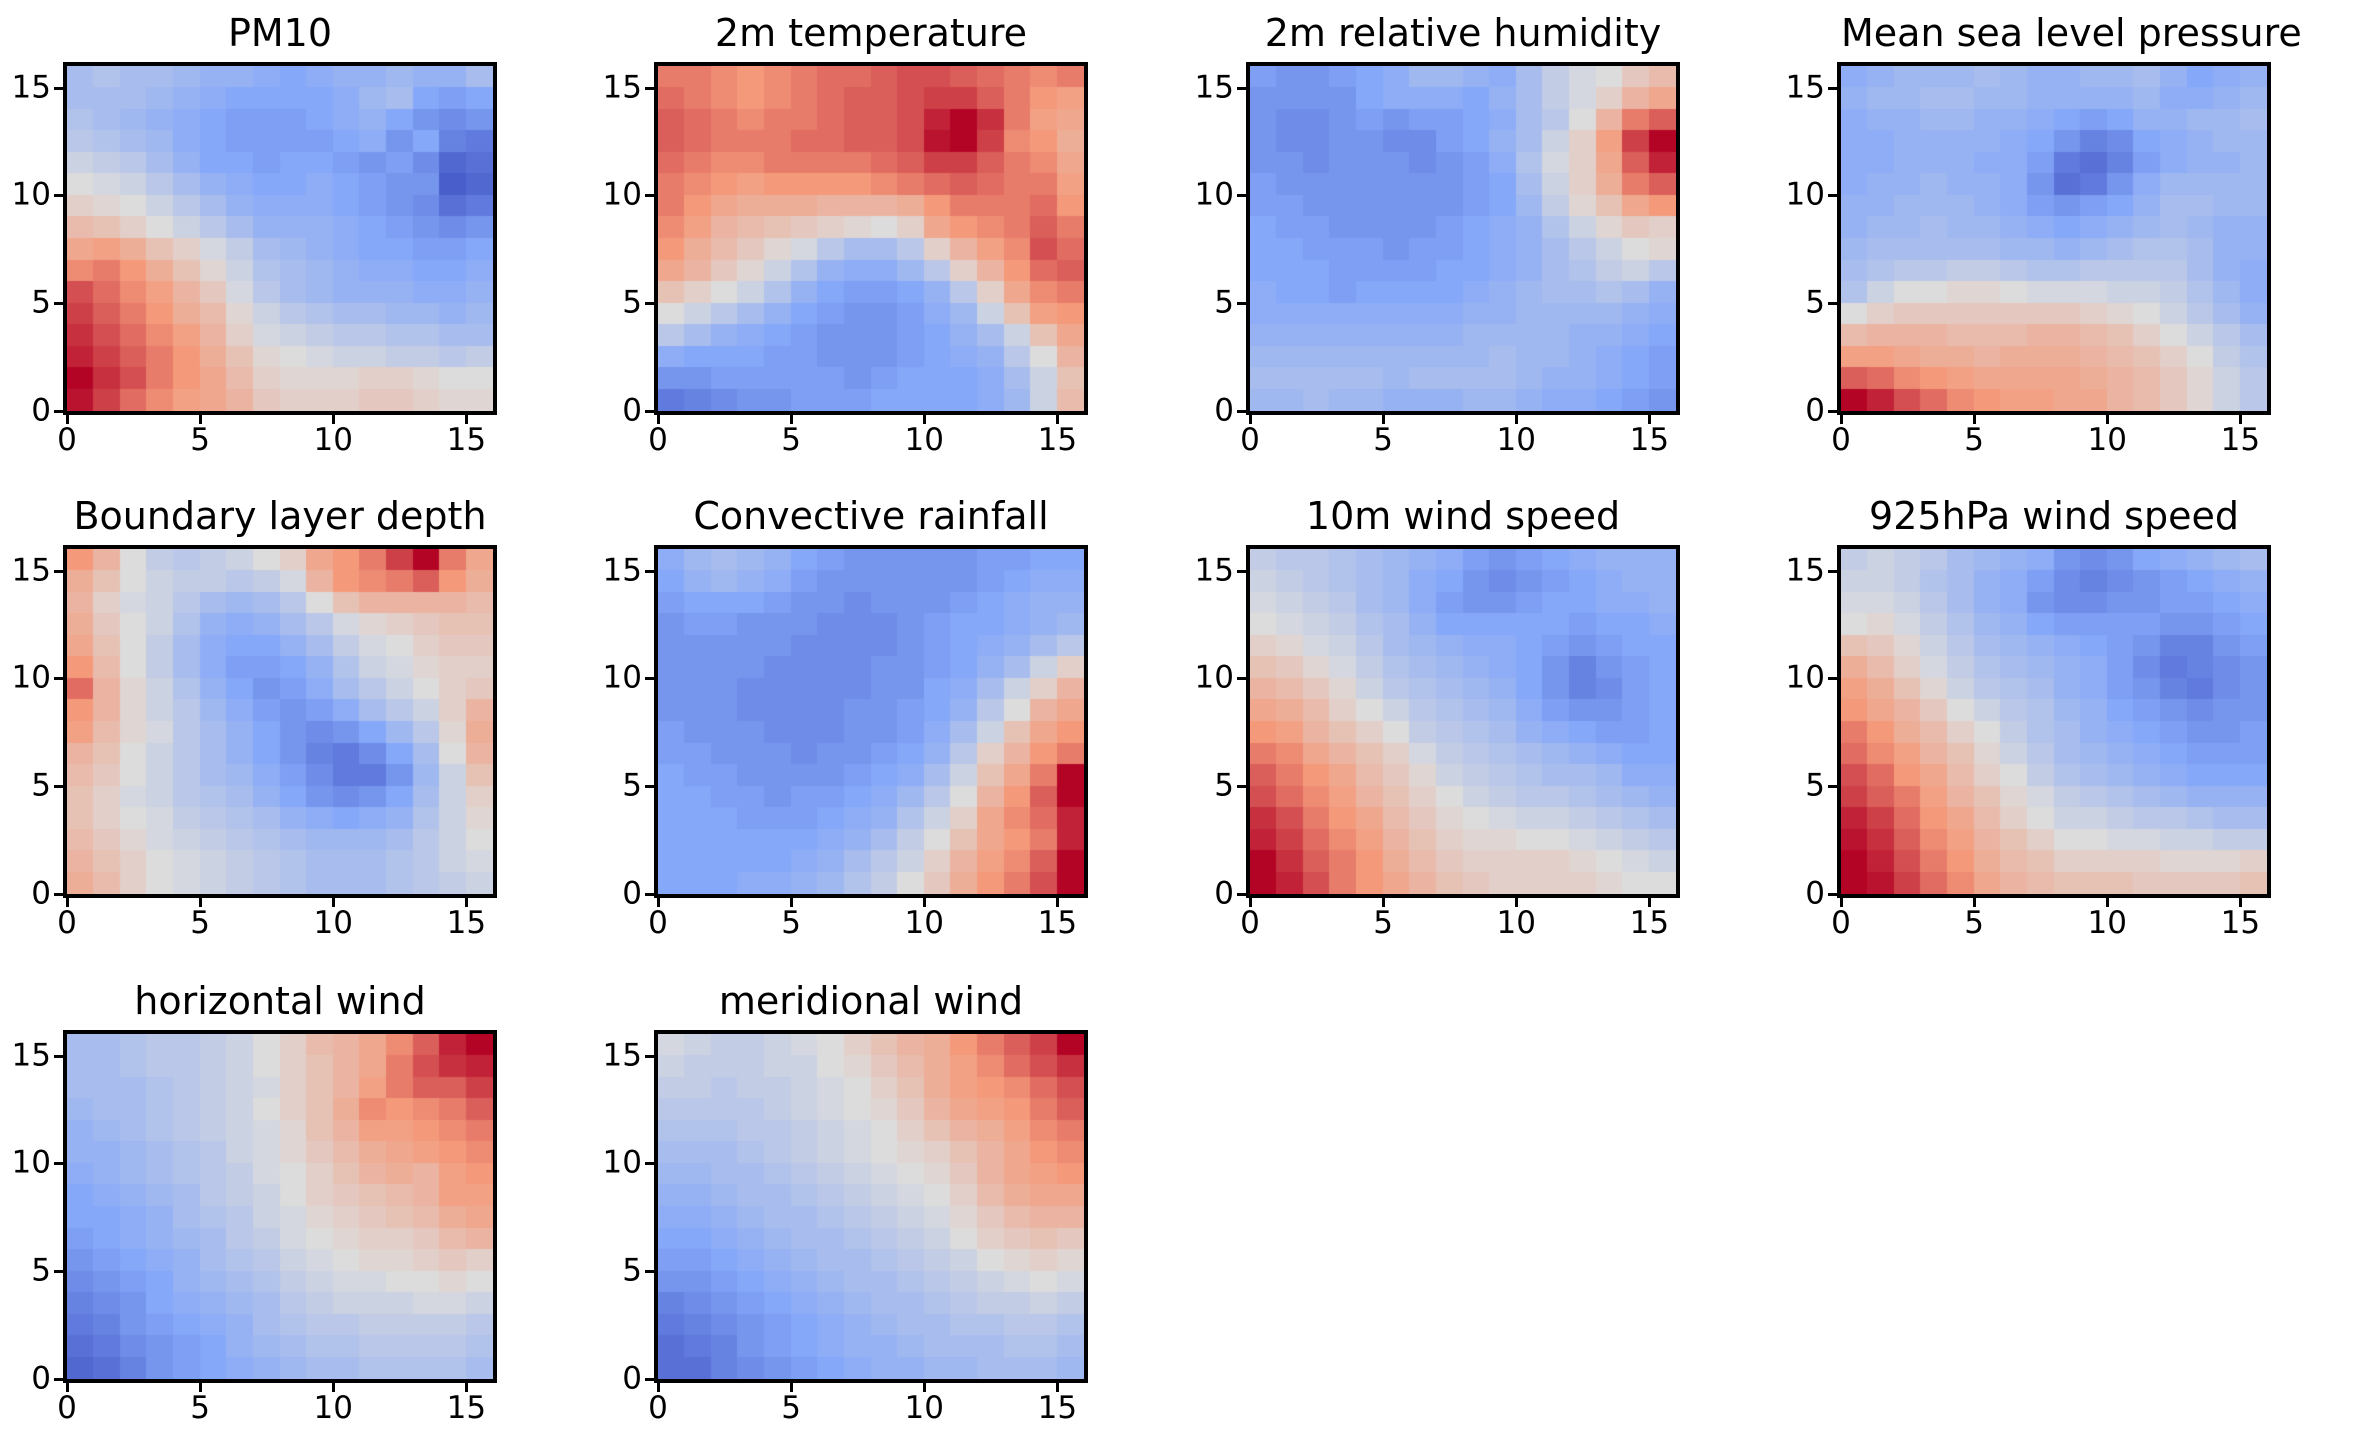  I want to click on plot-area-2m-relative-humidity: 0 5 10 15 0 5 10 15, so click(1437, 259).